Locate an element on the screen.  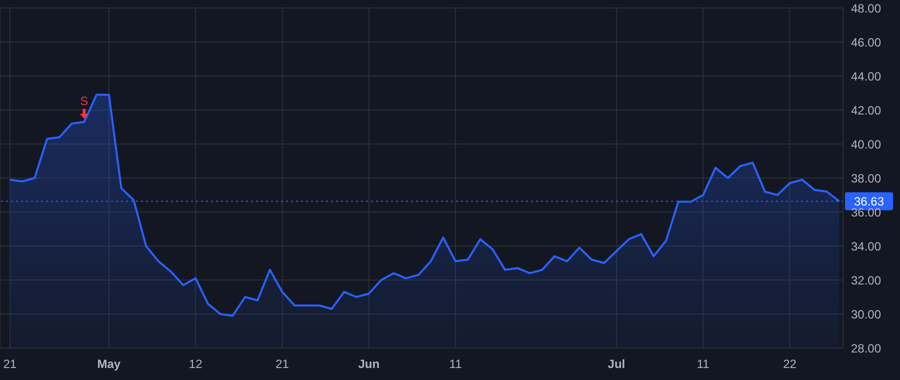
y-tick-label: 48.00 is located at coordinates (866, 8).